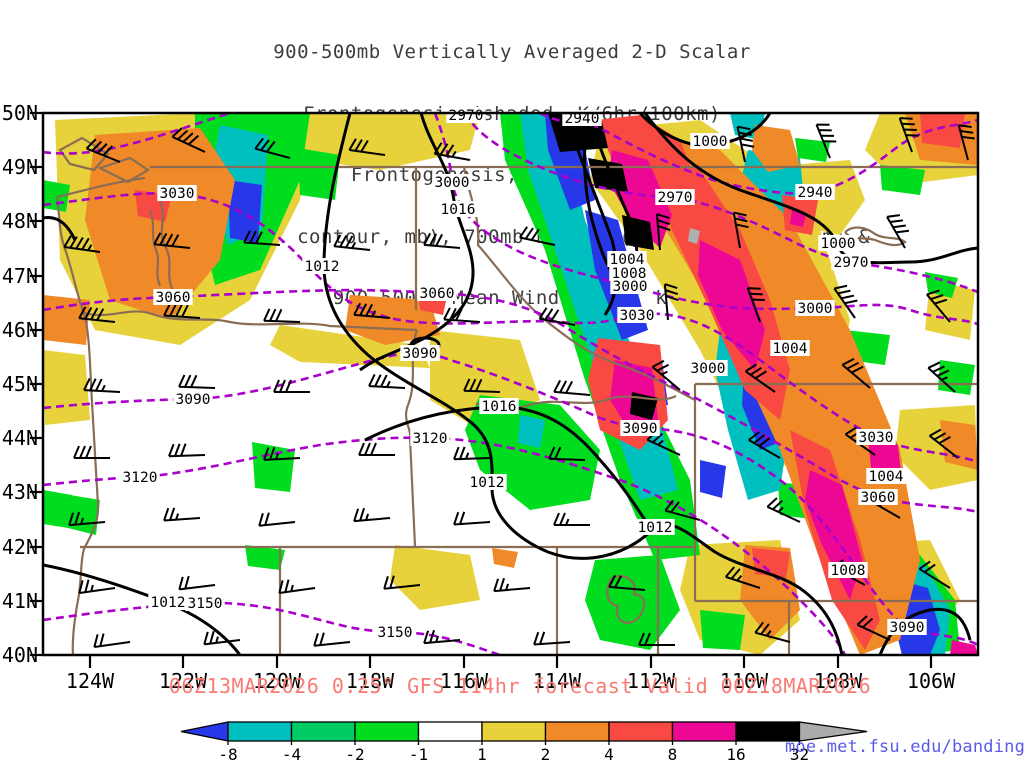 The image size is (1024, 768). Describe the element at coordinates (904, 747) in the screenshot. I see `site-link: moe.met.fsu.edu/banding` at that location.